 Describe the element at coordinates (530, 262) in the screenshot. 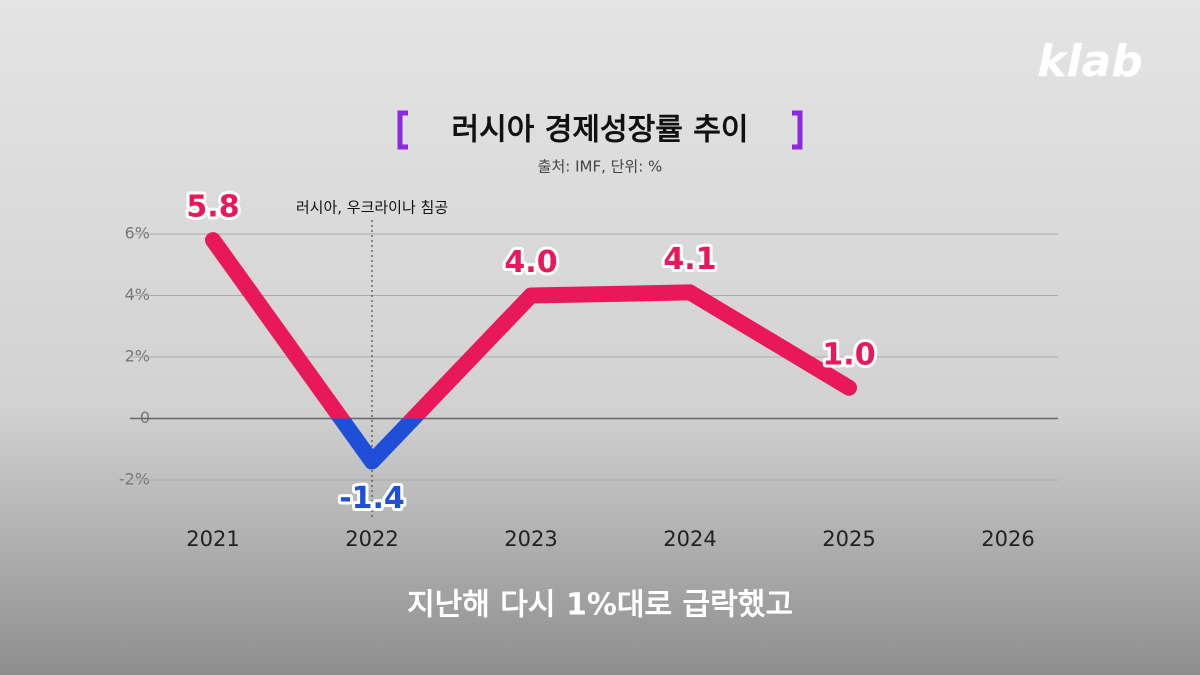

I see `value-label: 4.0` at that location.